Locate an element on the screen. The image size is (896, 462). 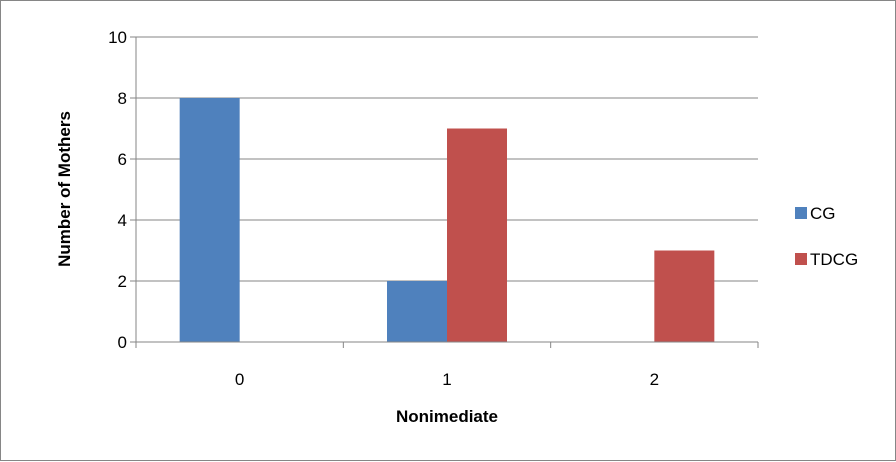
legend-swatch-tdcg is located at coordinates (801, 259).